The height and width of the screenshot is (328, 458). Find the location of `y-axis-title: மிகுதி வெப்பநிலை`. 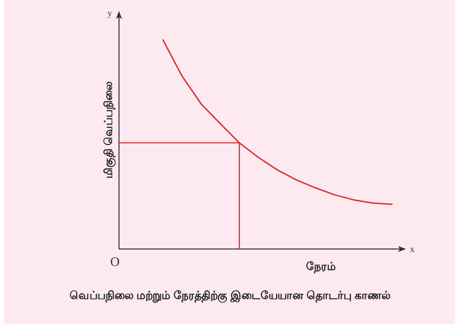

y-axis-title: மிகுதி வெப்பநிலை is located at coordinates (110, 130).